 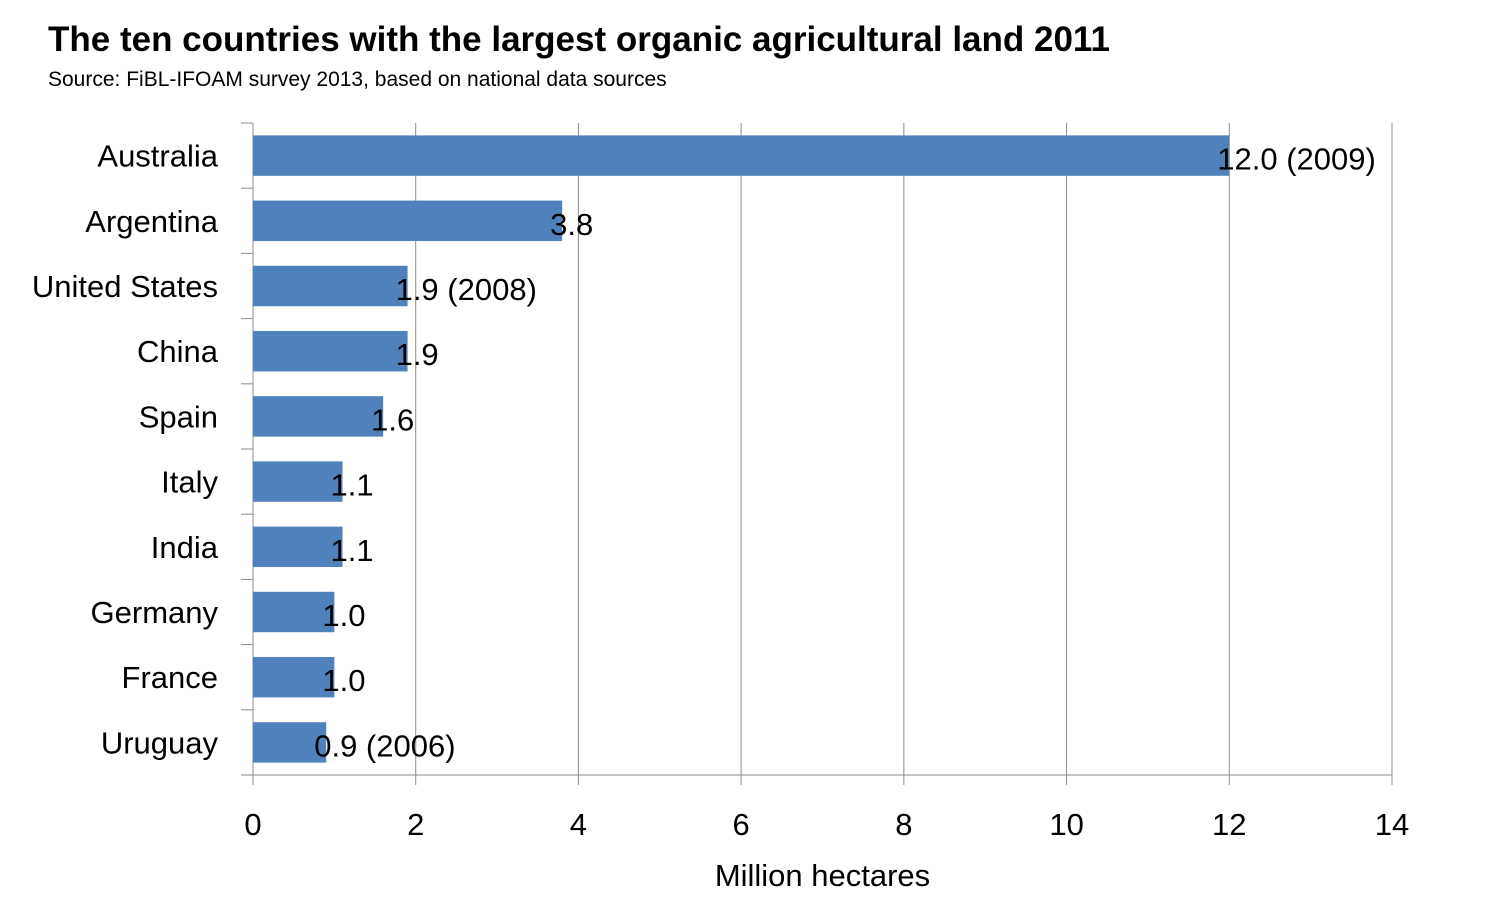 What do you see at coordinates (160, 742) in the screenshot?
I see `category-label: Uruguay` at bounding box center [160, 742].